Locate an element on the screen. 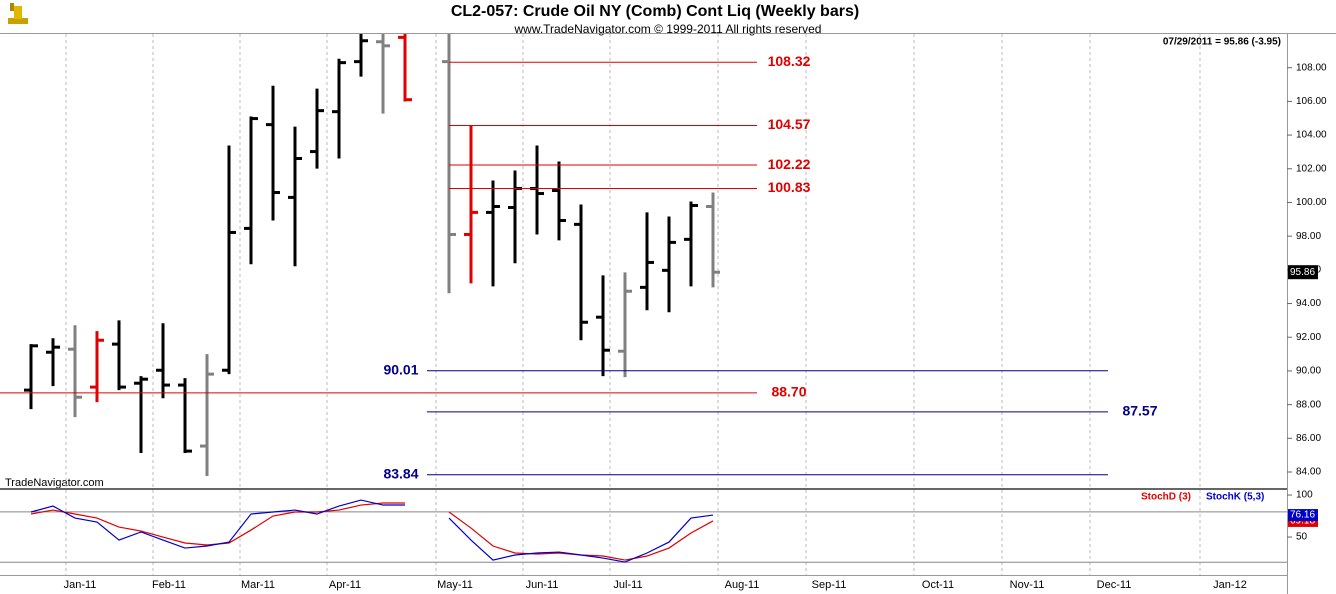  y-tick-label: 108.00 is located at coordinates (1311, 67).